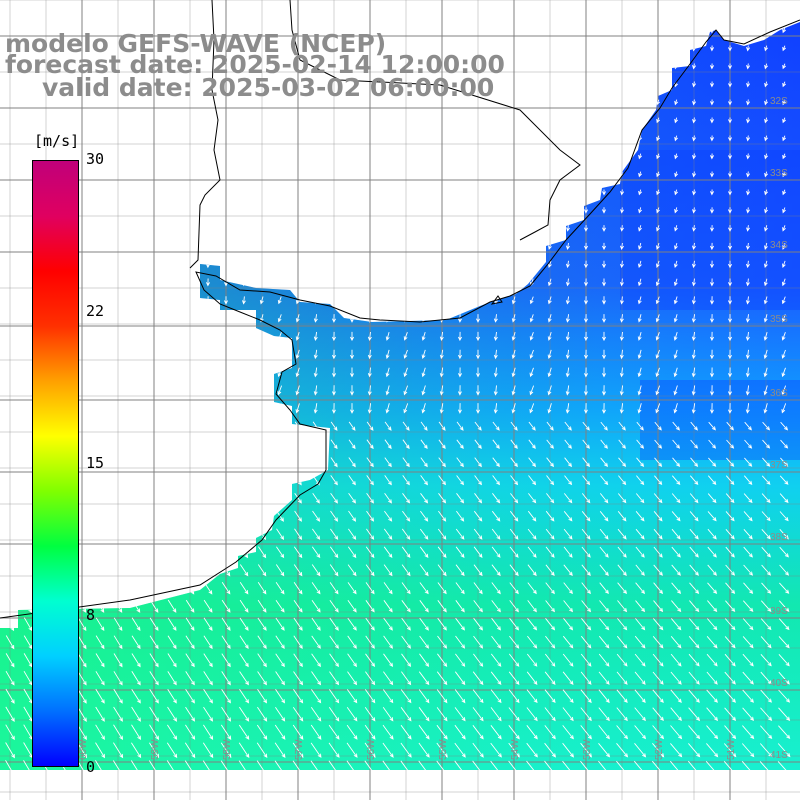 This screenshot has height=800, width=800. I want to click on latitude-labels: 32S 33S 34S 35S 36S 37S 38S 39S 40S 41S, so click(779, 428).